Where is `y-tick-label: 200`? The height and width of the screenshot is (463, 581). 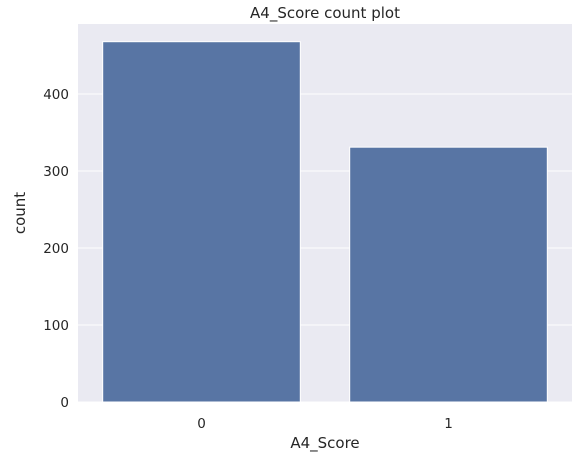
y-tick-label: 200 is located at coordinates (56, 249).